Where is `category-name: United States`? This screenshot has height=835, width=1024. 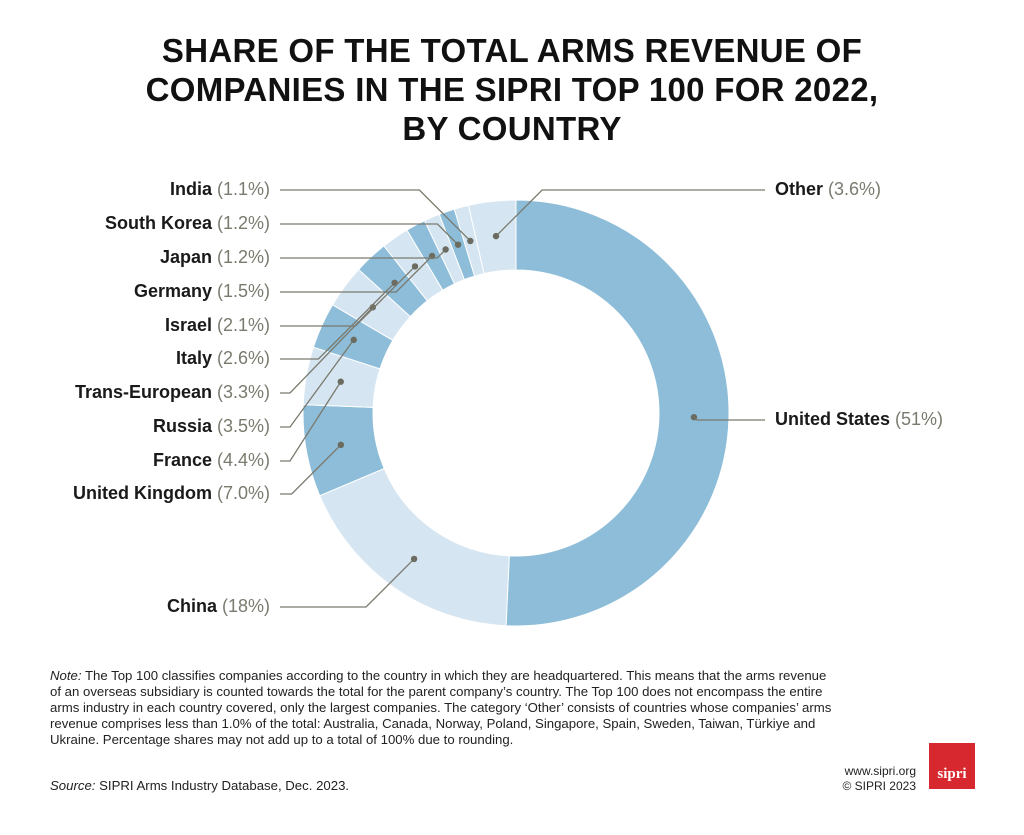
category-name: United States is located at coordinates (832, 419).